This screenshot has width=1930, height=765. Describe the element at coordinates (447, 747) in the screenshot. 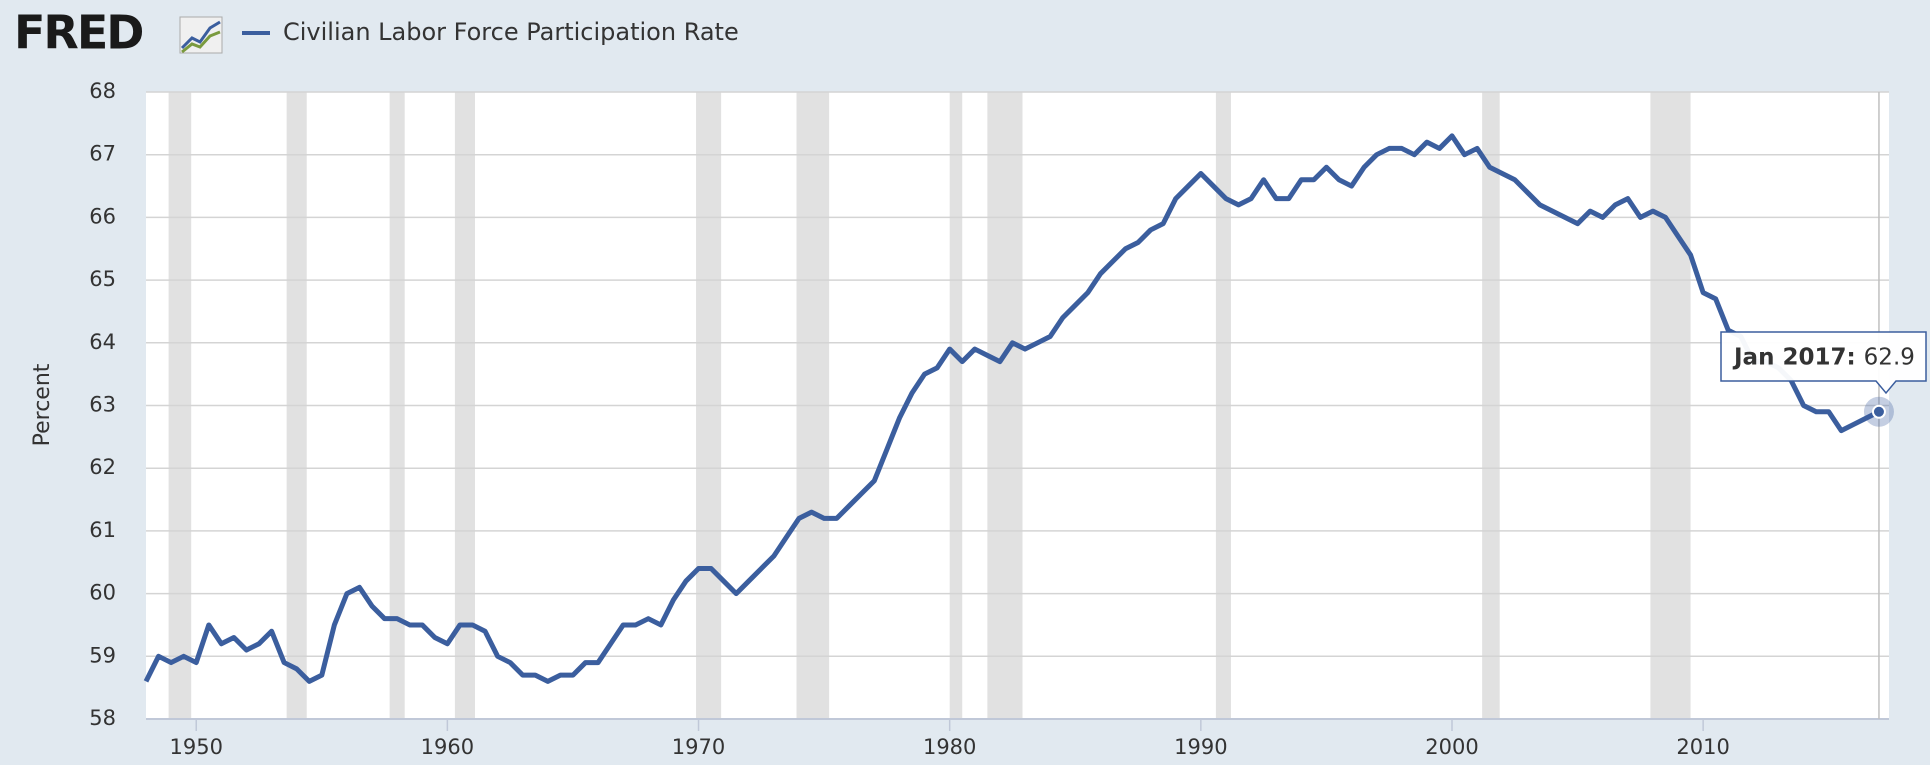

I see `x-tick-label: 1960` at that location.